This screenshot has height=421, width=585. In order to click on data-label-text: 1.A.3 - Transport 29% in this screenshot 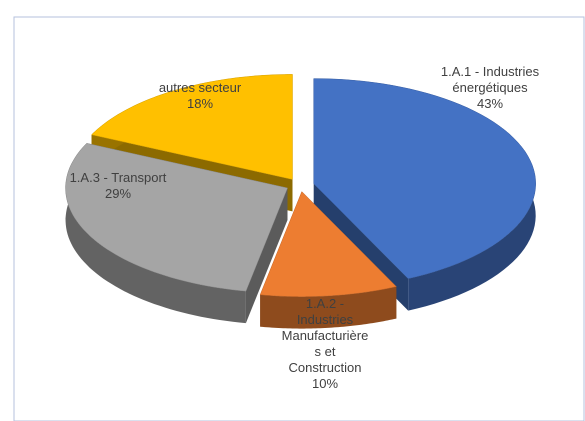, I will do `click(118, 186)`.